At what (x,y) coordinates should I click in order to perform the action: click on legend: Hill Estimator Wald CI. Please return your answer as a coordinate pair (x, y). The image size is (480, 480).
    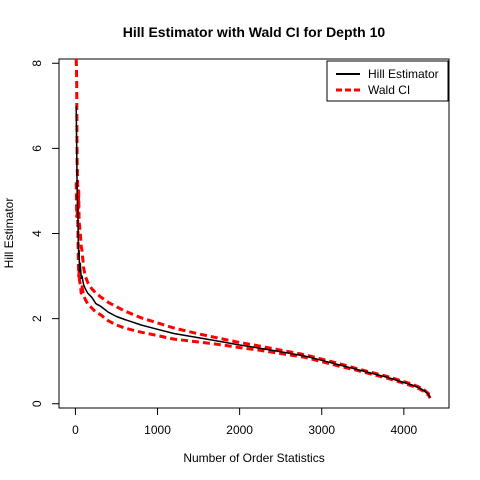
    Looking at the image, I should click on (387, 81).